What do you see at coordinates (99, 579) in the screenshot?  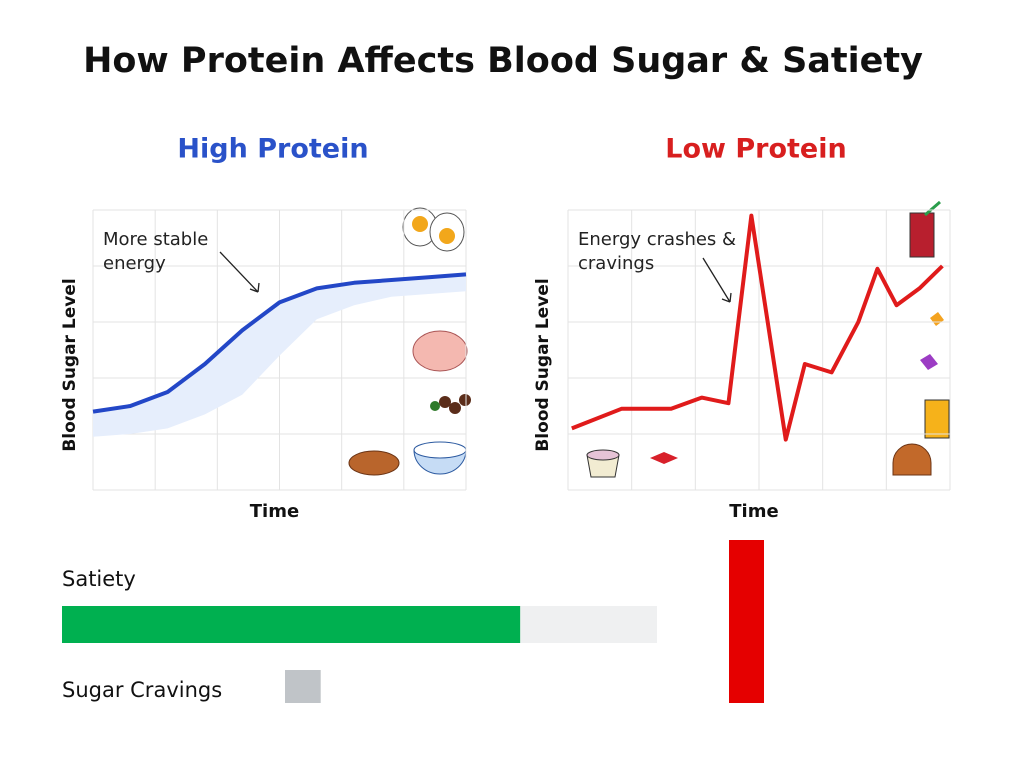 I see `bar-label: Satiety` at bounding box center [99, 579].